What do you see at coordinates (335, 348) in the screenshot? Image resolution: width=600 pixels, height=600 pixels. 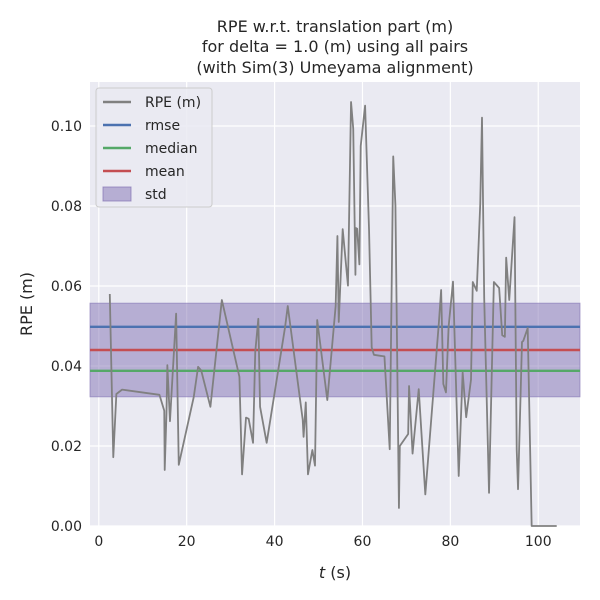 I see `stat-lines-layer` at bounding box center [335, 348].